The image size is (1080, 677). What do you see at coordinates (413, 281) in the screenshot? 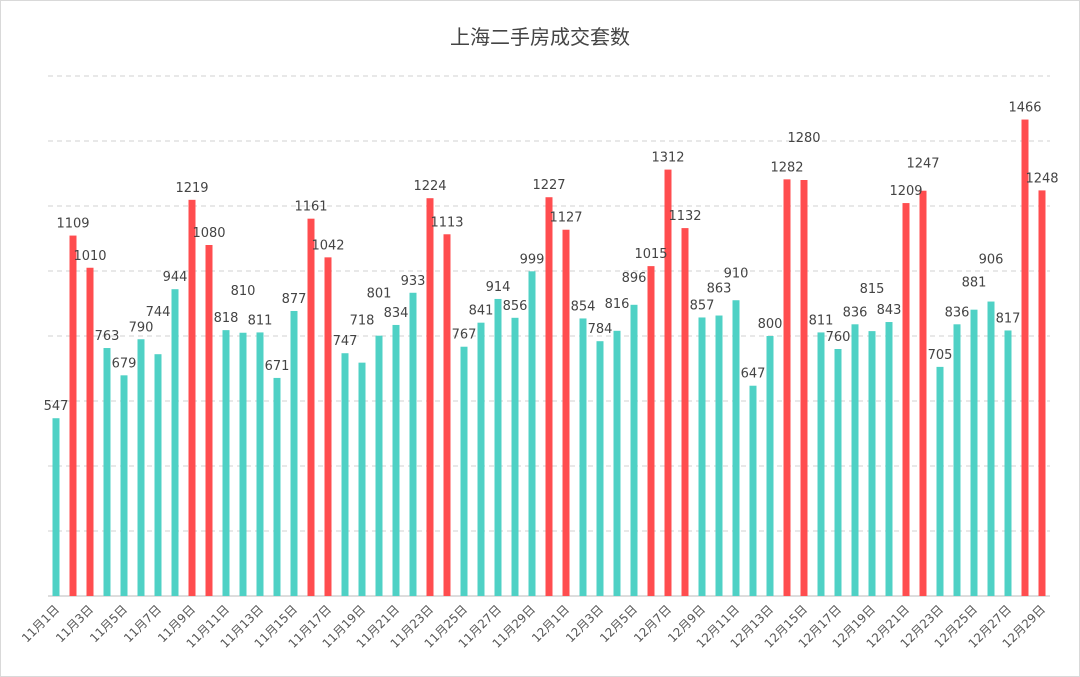
I see `data-label: 933` at bounding box center [413, 281].